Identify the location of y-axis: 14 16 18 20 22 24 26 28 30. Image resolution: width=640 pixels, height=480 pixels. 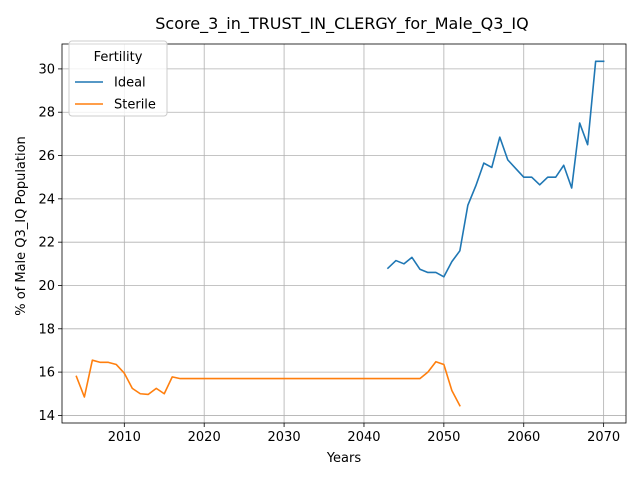
(50, 243).